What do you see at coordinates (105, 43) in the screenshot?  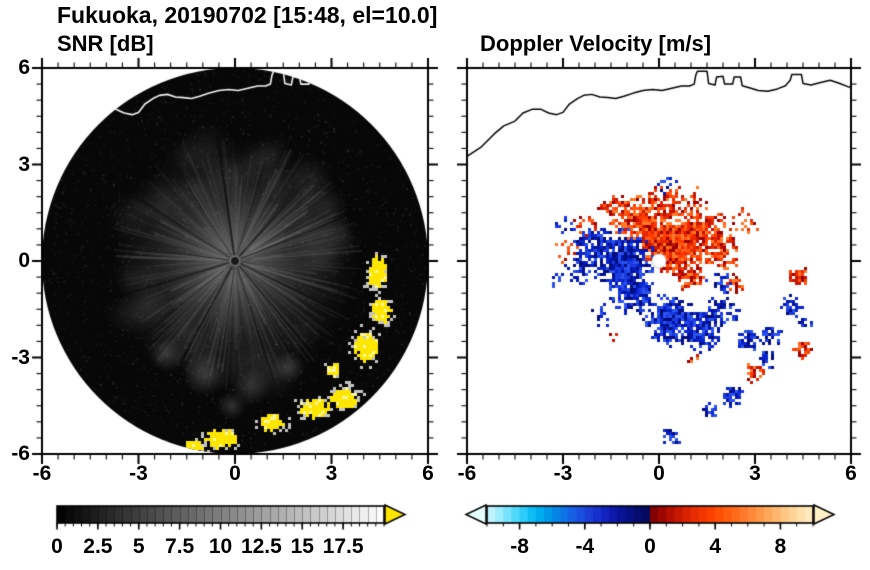 I see `snr-panel-title: SNR [dB]` at bounding box center [105, 43].